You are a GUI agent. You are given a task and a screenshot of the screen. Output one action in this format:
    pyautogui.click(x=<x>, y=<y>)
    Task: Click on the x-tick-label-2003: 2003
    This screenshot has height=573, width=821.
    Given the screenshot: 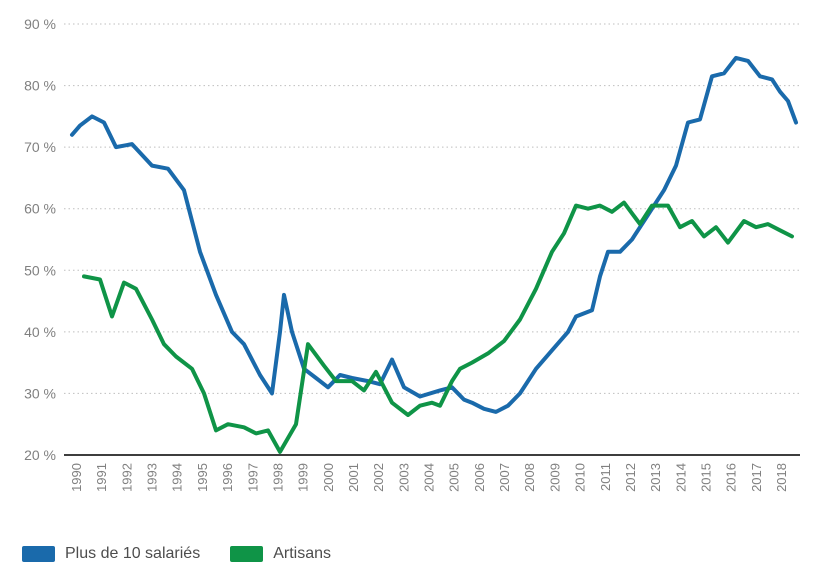 What is the action you would take?
    pyautogui.click(x=403, y=477)
    